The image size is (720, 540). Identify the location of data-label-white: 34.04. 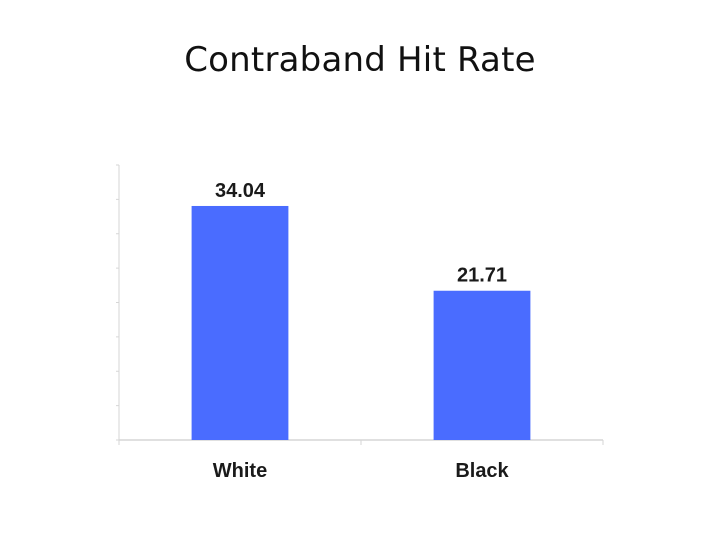
(240, 191).